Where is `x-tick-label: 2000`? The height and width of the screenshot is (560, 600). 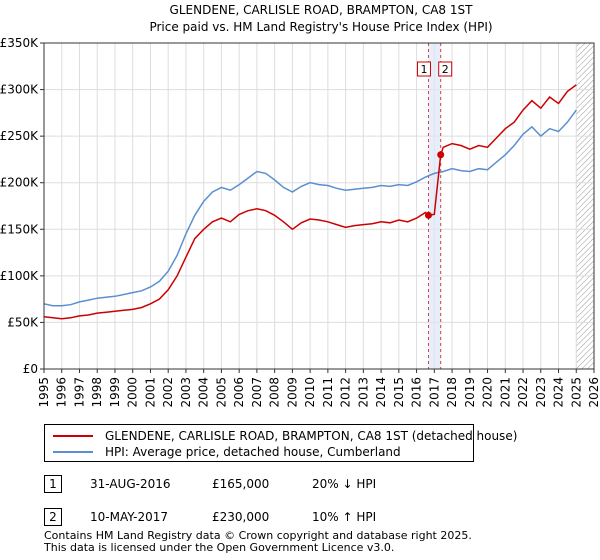
x-tick-label: 2000 is located at coordinates (133, 392).